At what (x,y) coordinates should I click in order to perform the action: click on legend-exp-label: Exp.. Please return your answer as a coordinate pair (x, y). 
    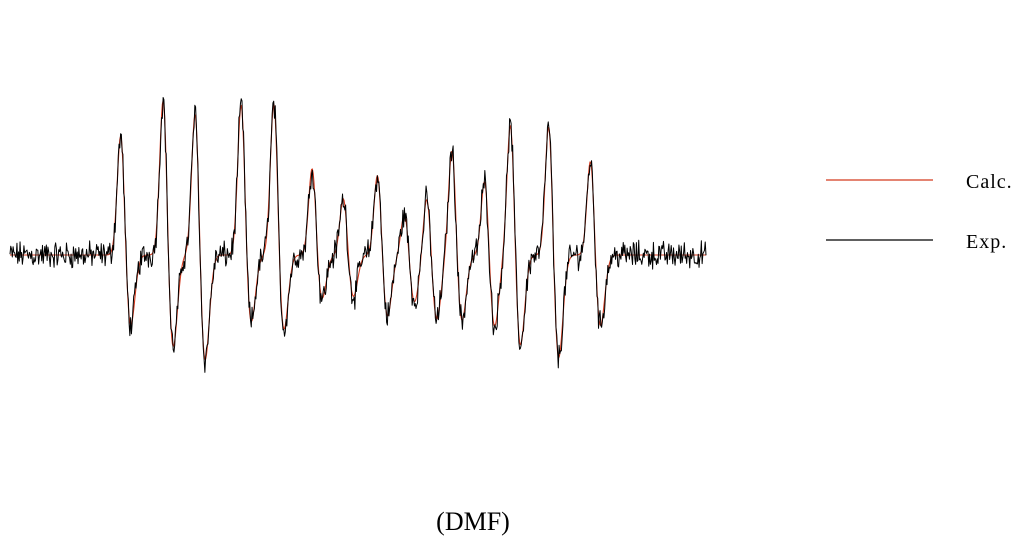
    Looking at the image, I should click on (986, 242).